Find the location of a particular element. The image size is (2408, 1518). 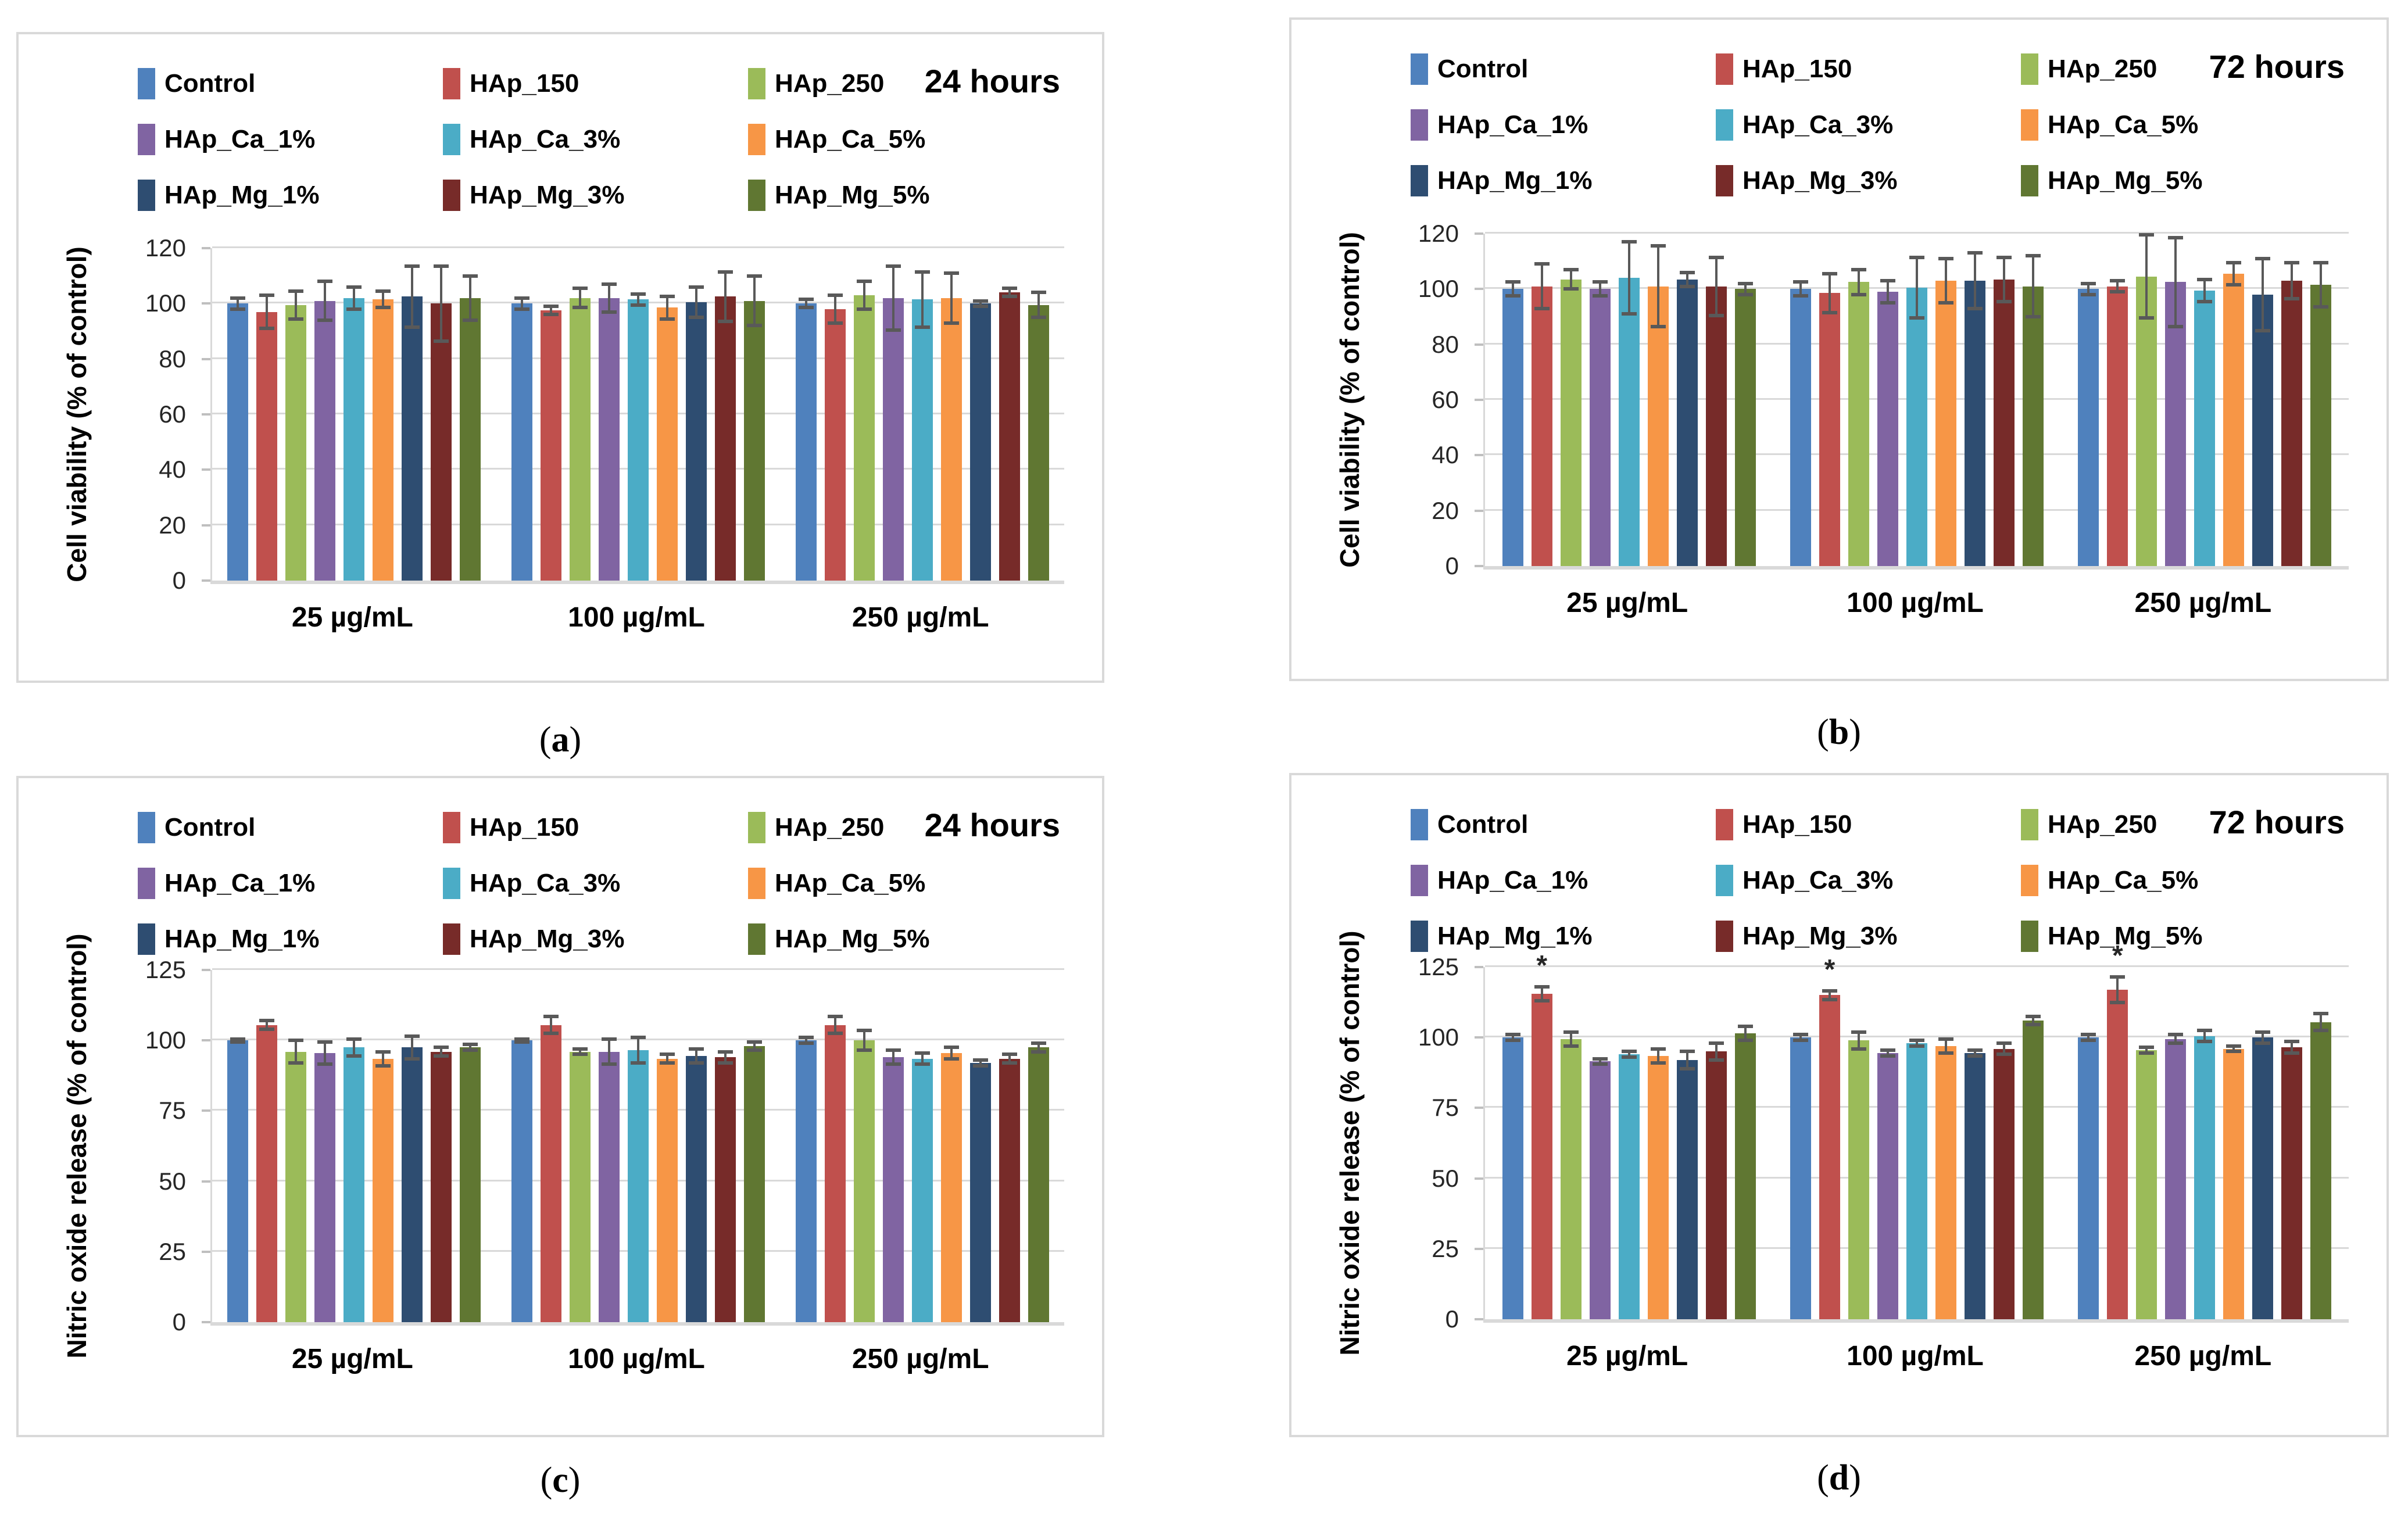

y-tick-label: 0 is located at coordinates (1452, 1319).